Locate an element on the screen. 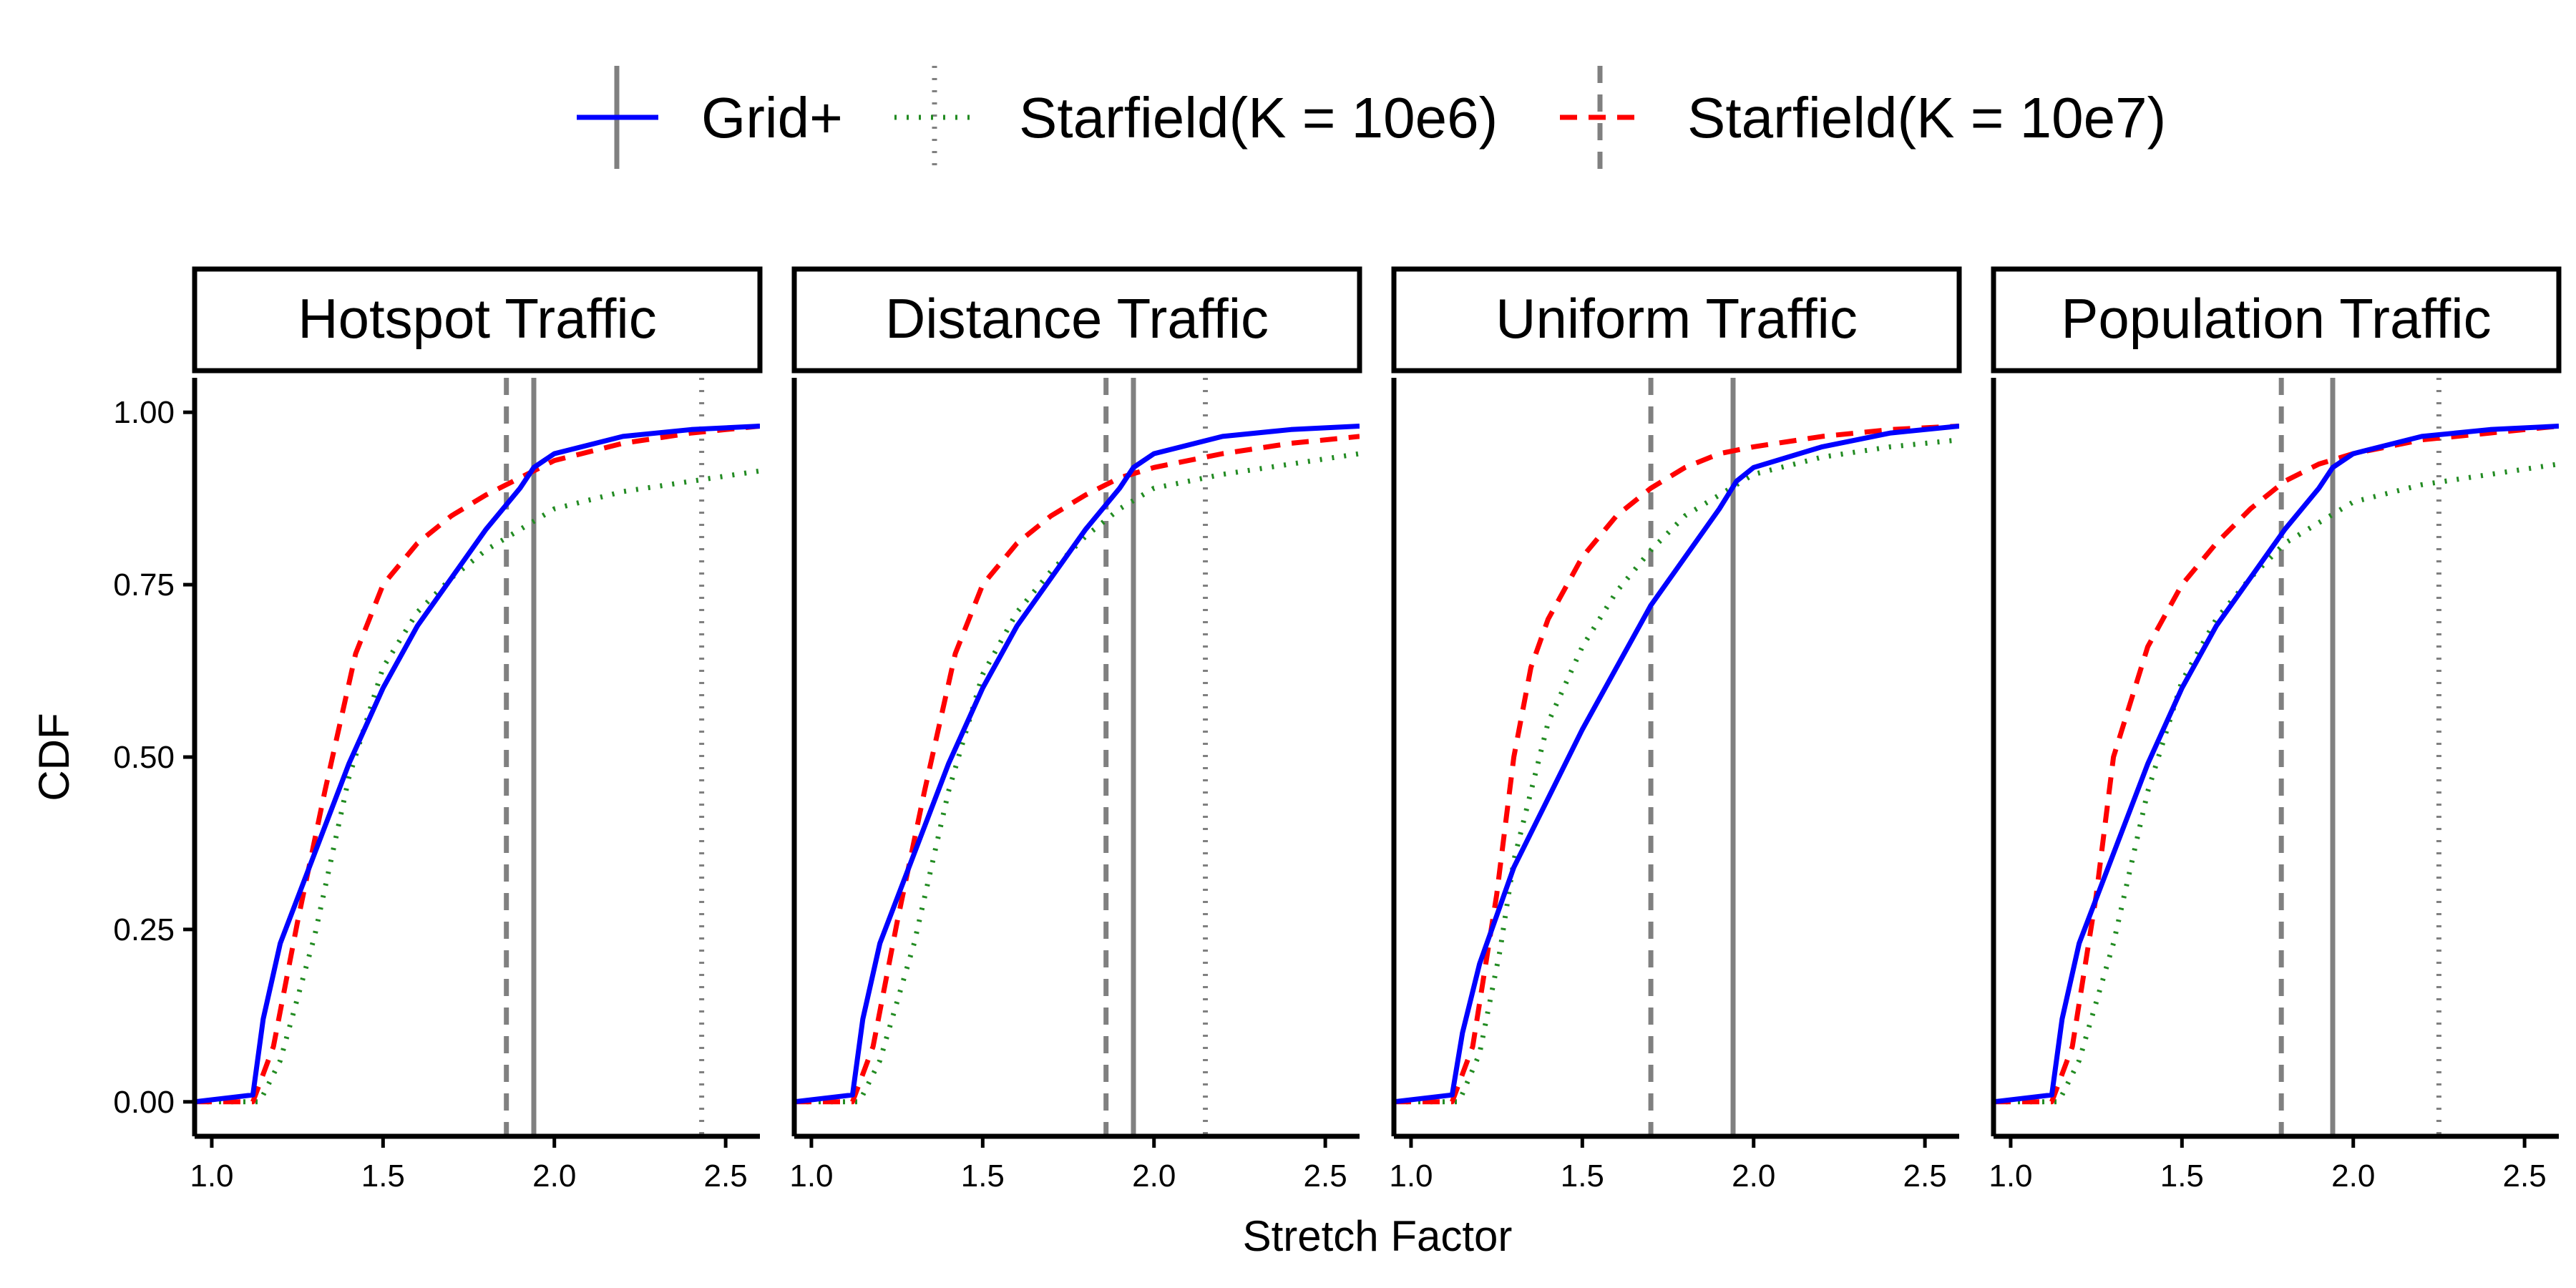 The image size is (2576, 1288). x-tick-label-hotspot-traffic: 2.5 is located at coordinates (726, 1176).